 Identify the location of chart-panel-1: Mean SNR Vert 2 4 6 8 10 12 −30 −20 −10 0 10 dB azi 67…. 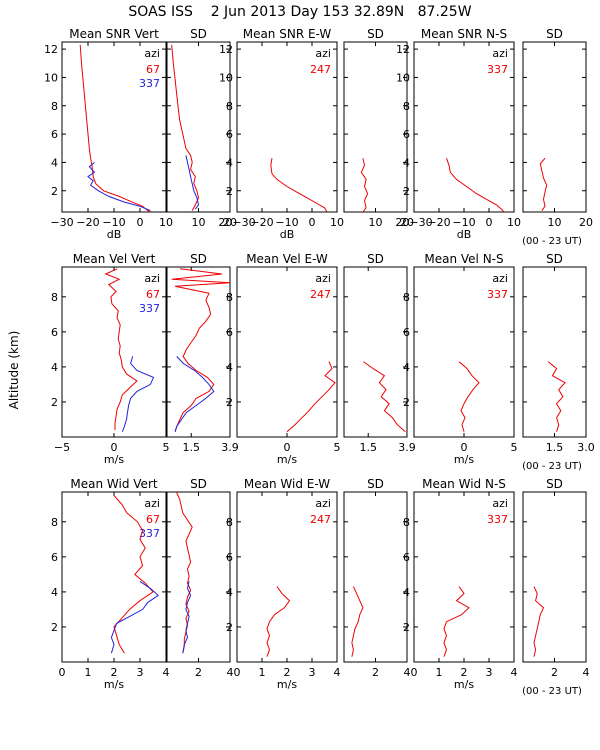
(108, 134).